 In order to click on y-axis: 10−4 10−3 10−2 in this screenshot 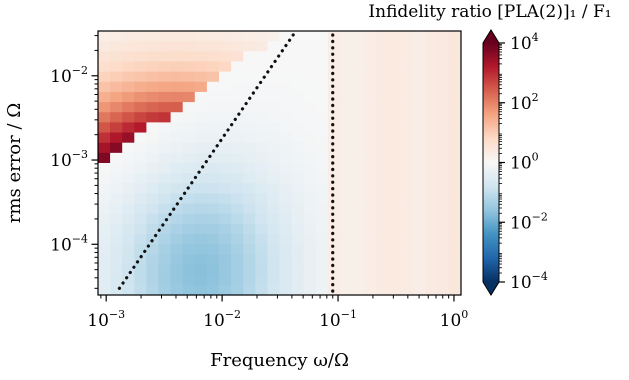, I will do `click(74, 162)`.